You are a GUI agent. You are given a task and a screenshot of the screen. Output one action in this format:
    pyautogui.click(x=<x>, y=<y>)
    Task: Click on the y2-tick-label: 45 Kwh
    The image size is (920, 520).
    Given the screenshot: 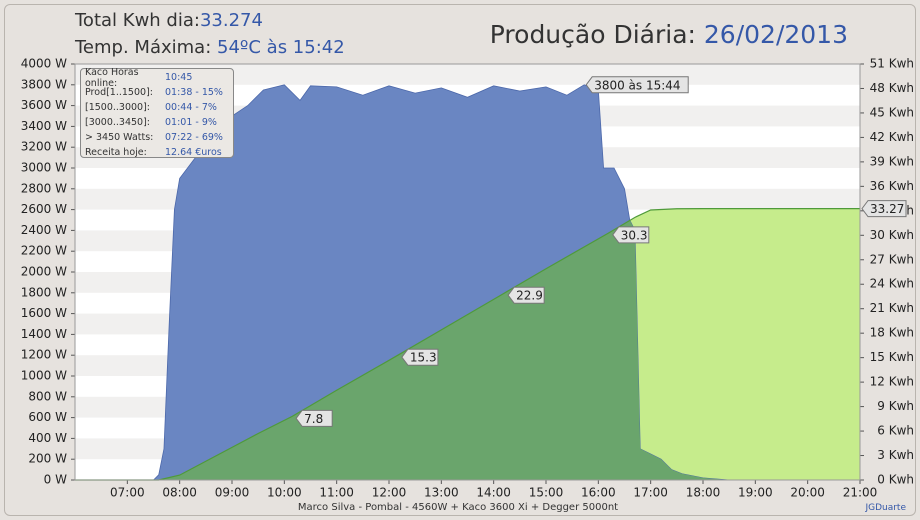 What is the action you would take?
    pyautogui.click(x=892, y=112)
    